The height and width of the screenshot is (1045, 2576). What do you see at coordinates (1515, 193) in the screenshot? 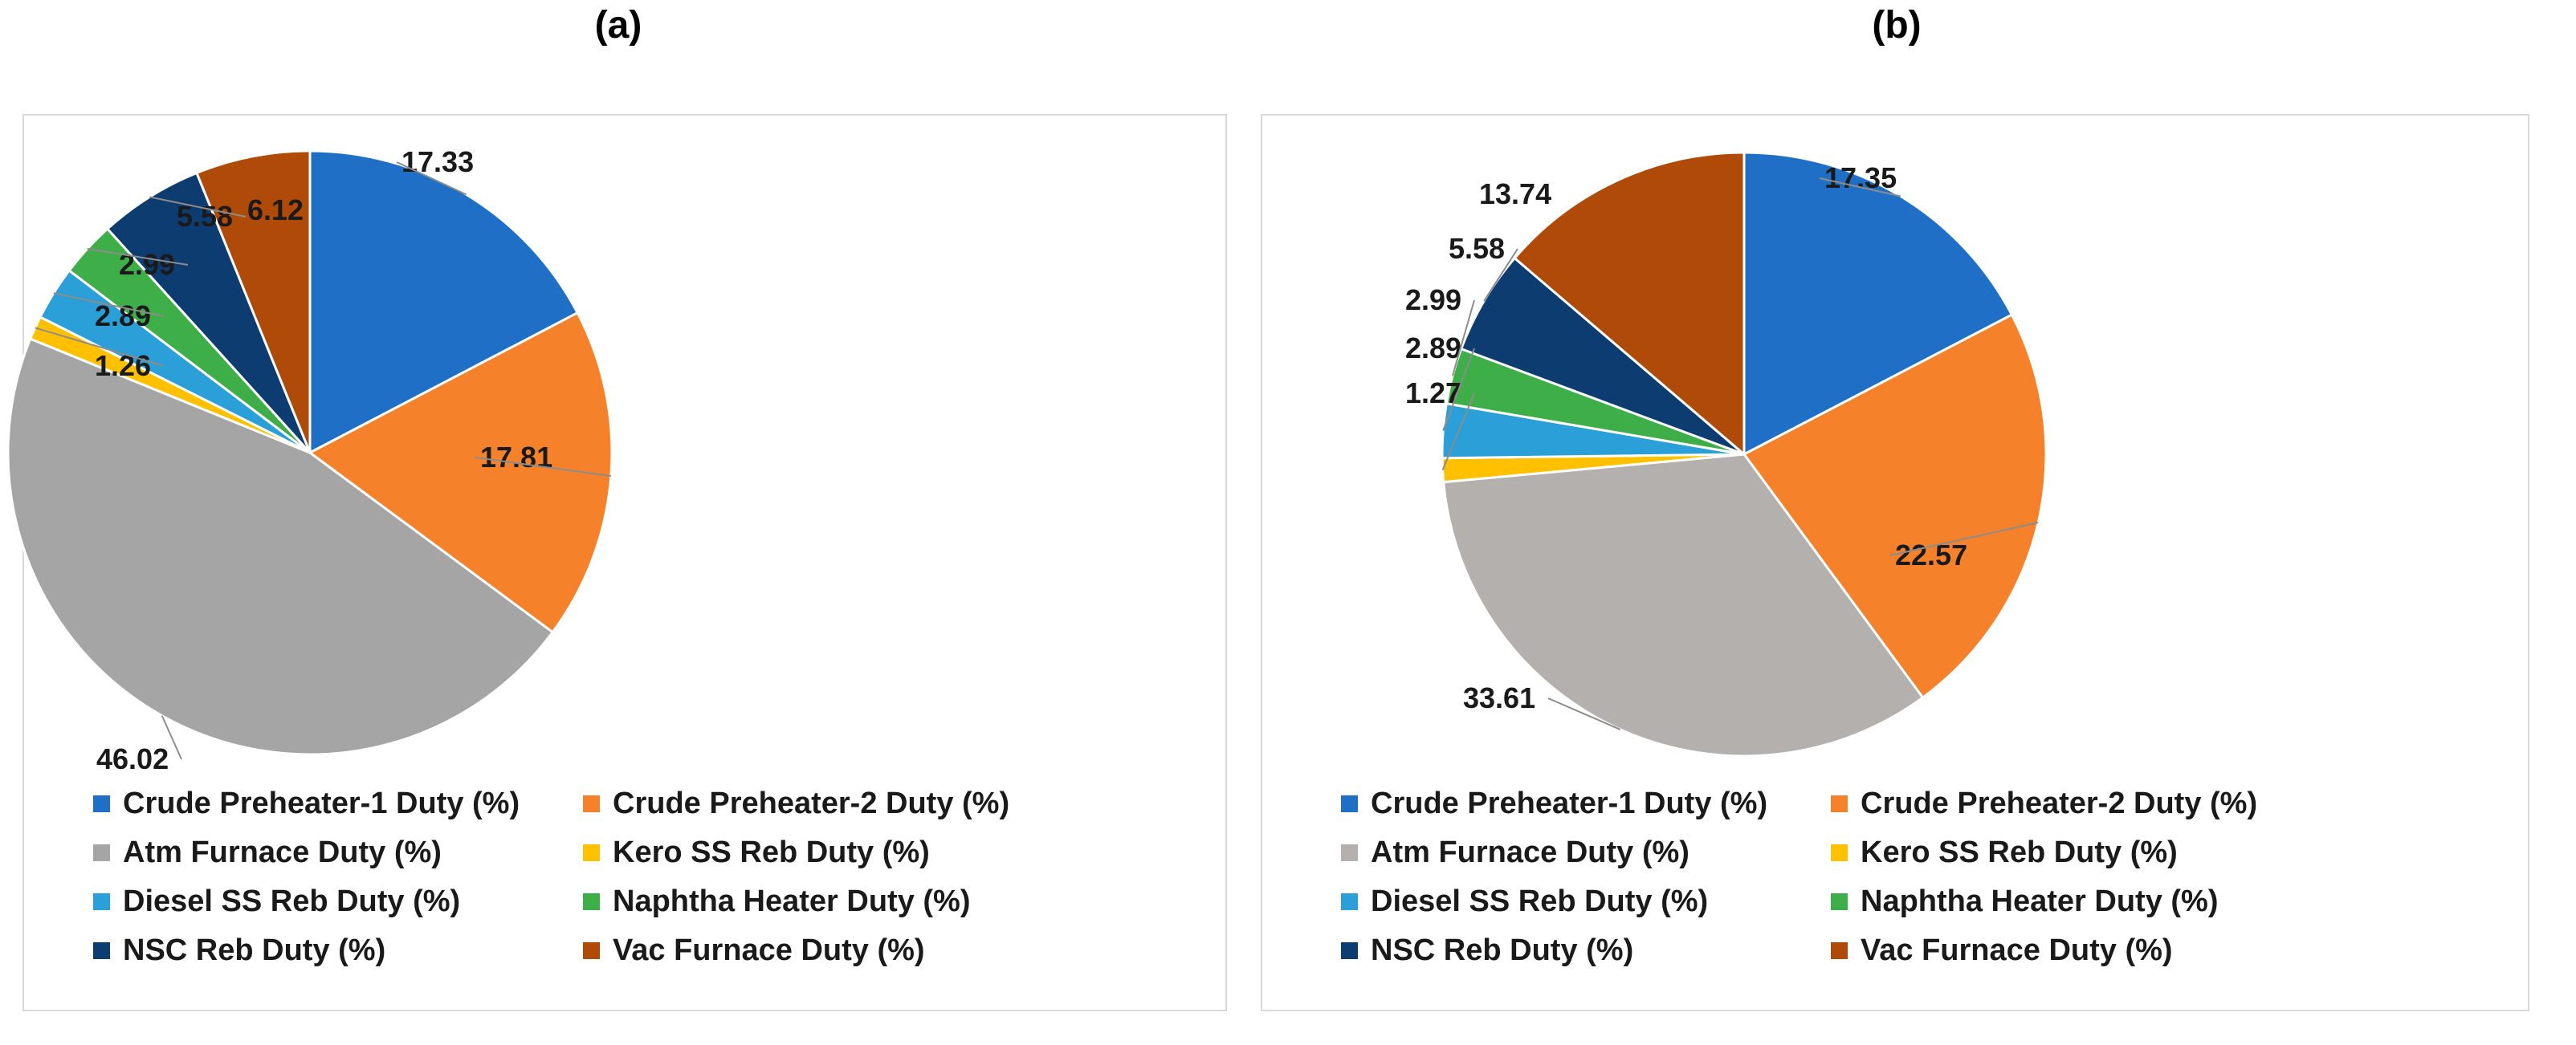
I see `data-label-vac-furnace-duty: 13.74` at bounding box center [1515, 193].